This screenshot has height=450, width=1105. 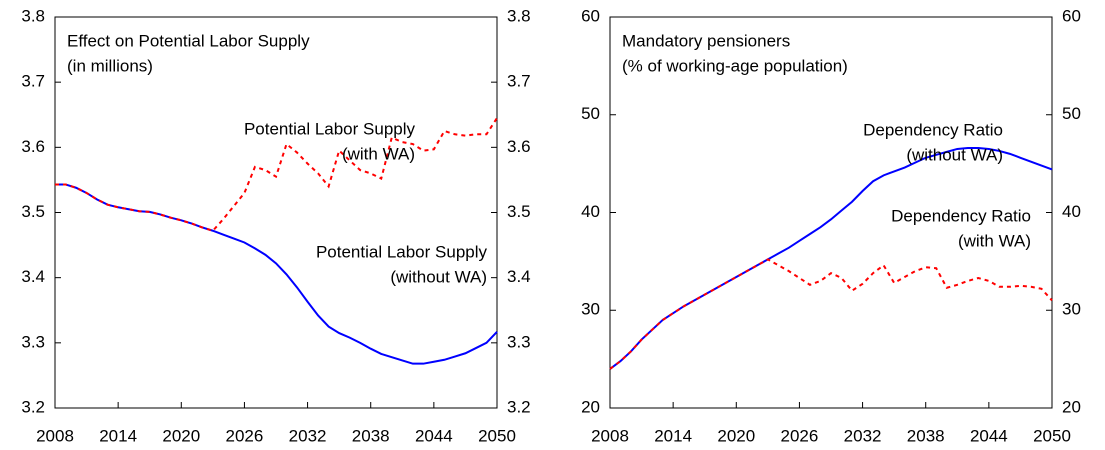 What do you see at coordinates (706, 40) in the screenshot?
I see `chart-title: Mandatory pensioners` at bounding box center [706, 40].